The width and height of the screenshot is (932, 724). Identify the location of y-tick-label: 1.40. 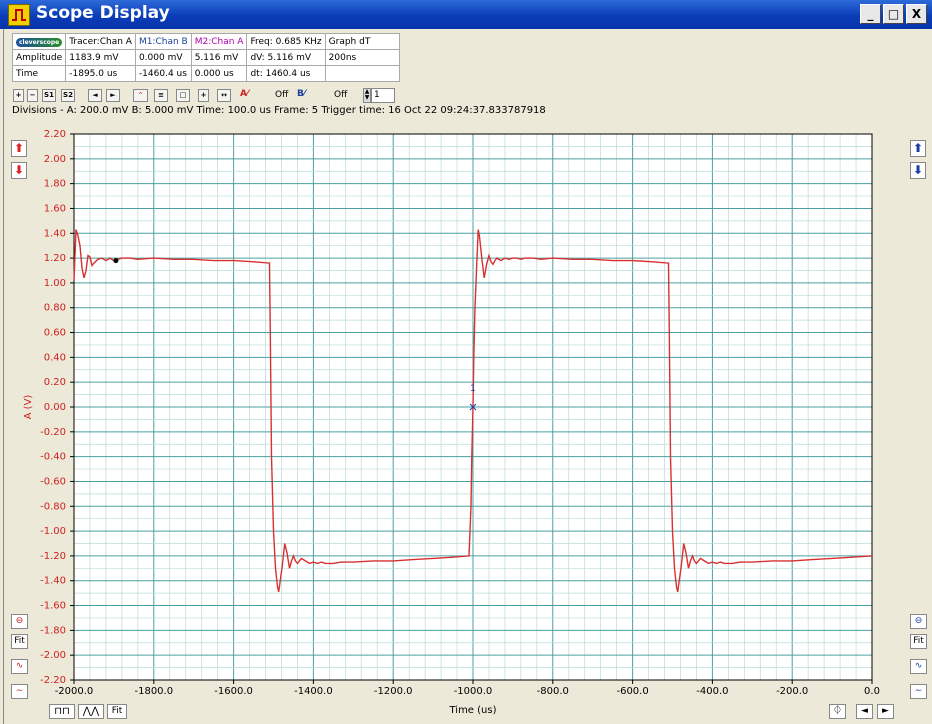
(55, 233).